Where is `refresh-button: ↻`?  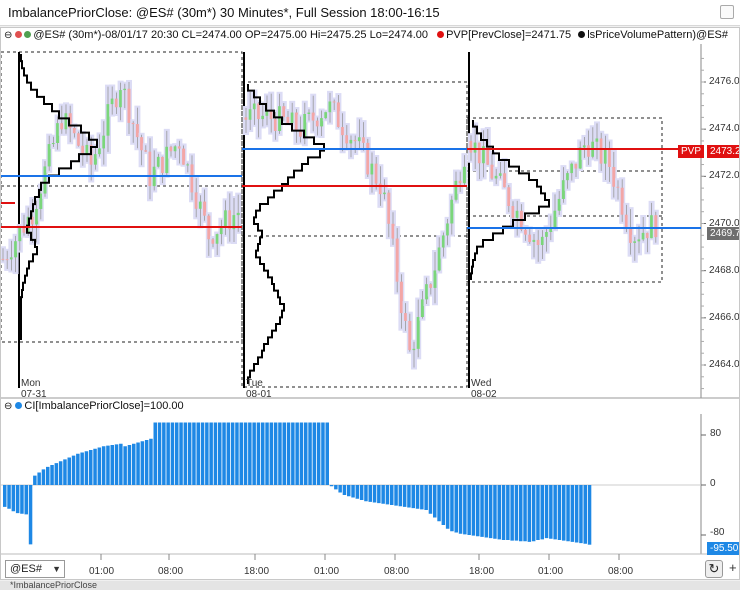
refresh-button: ↻ is located at coordinates (714, 569).